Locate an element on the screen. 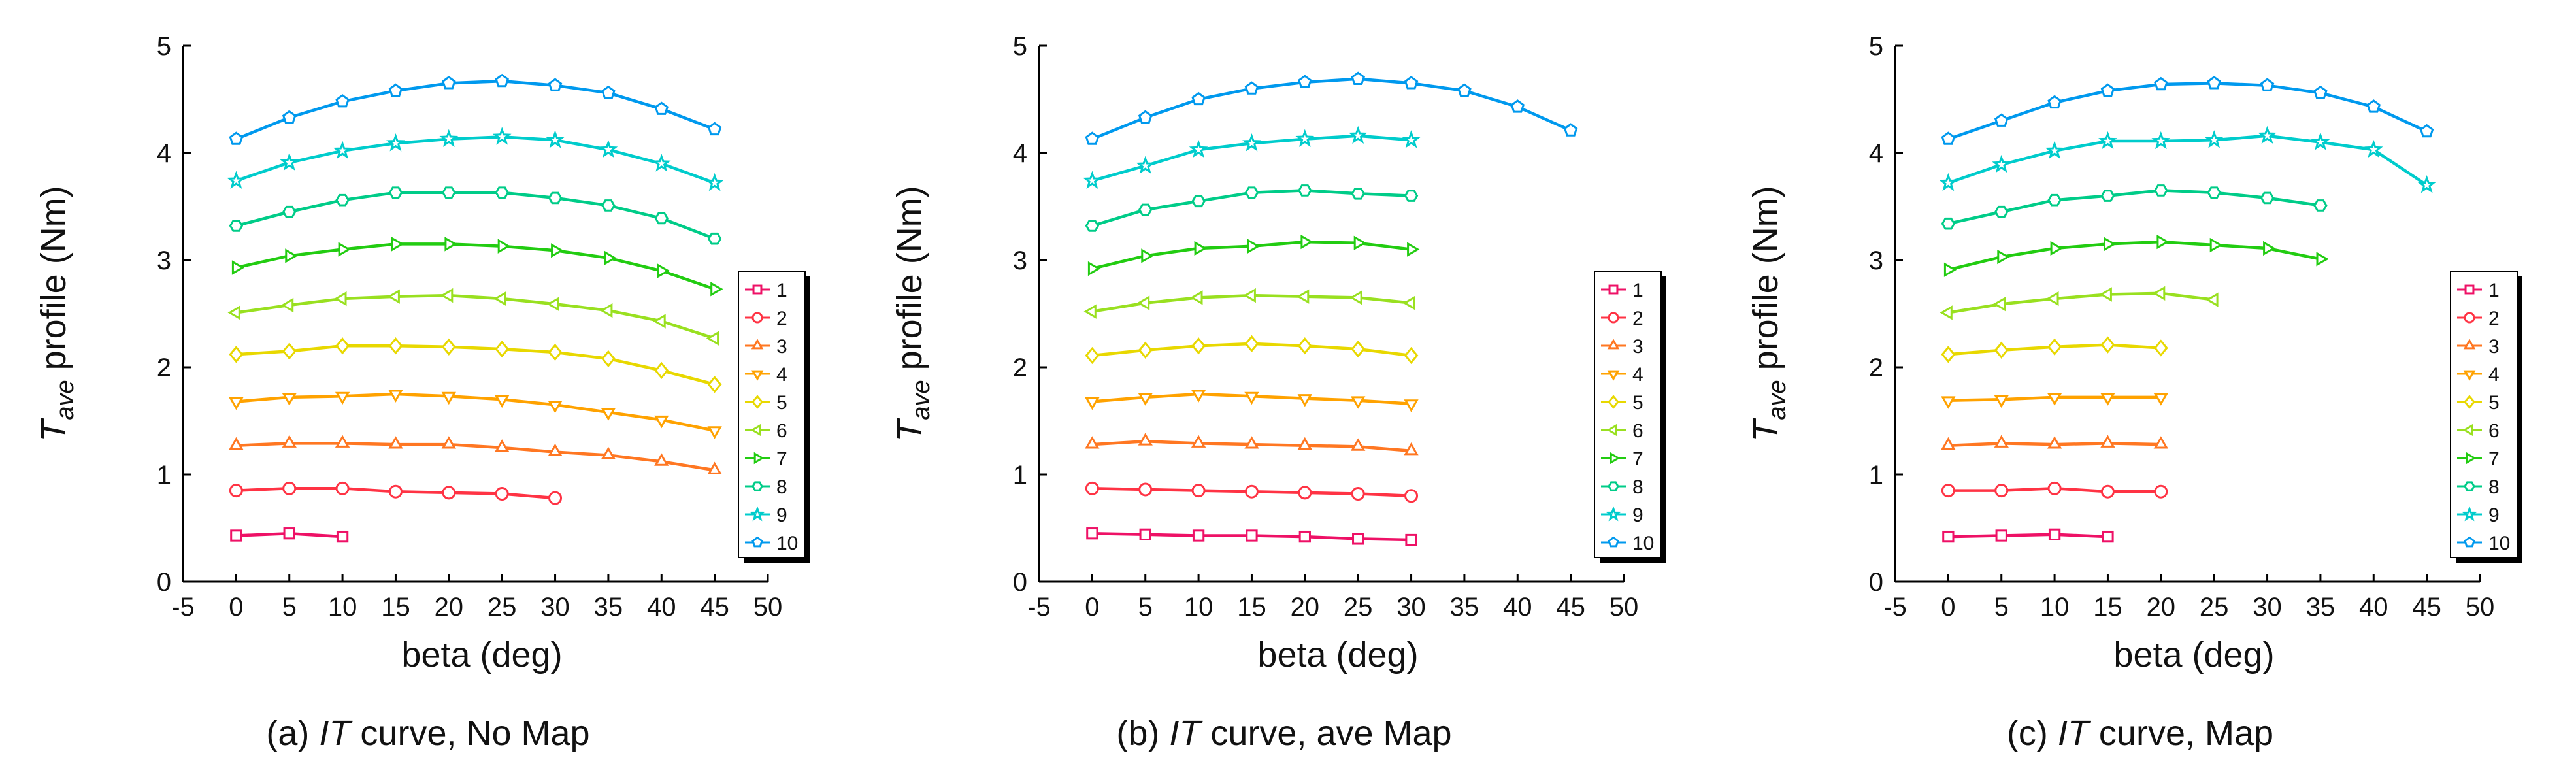 This screenshot has height=781, width=2576. y-axis-label: Tave profile (Nm) is located at coordinates (56, 314).